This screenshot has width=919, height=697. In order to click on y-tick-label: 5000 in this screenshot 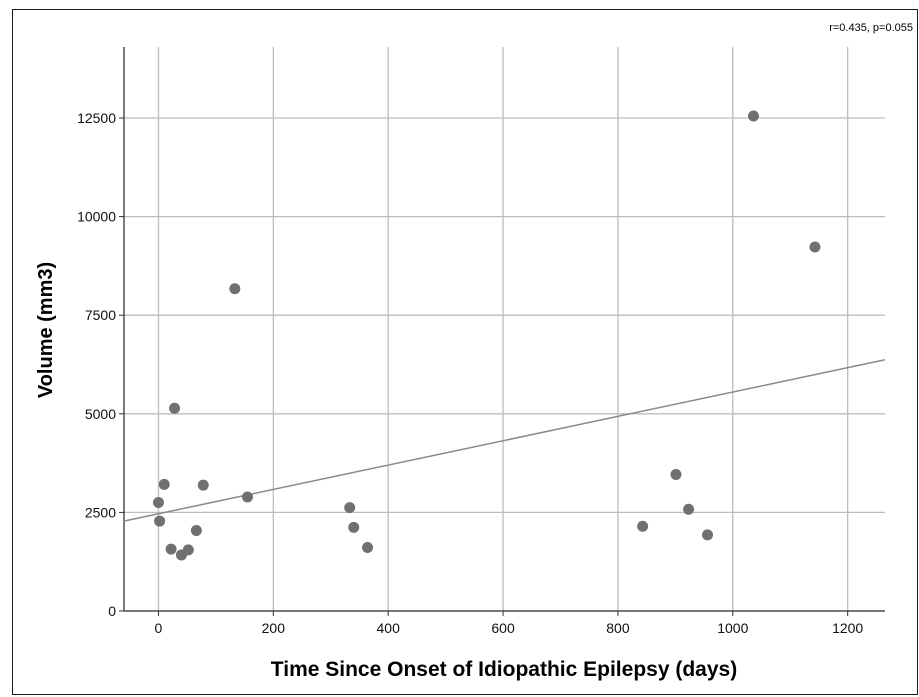, I will do `click(100, 414)`.